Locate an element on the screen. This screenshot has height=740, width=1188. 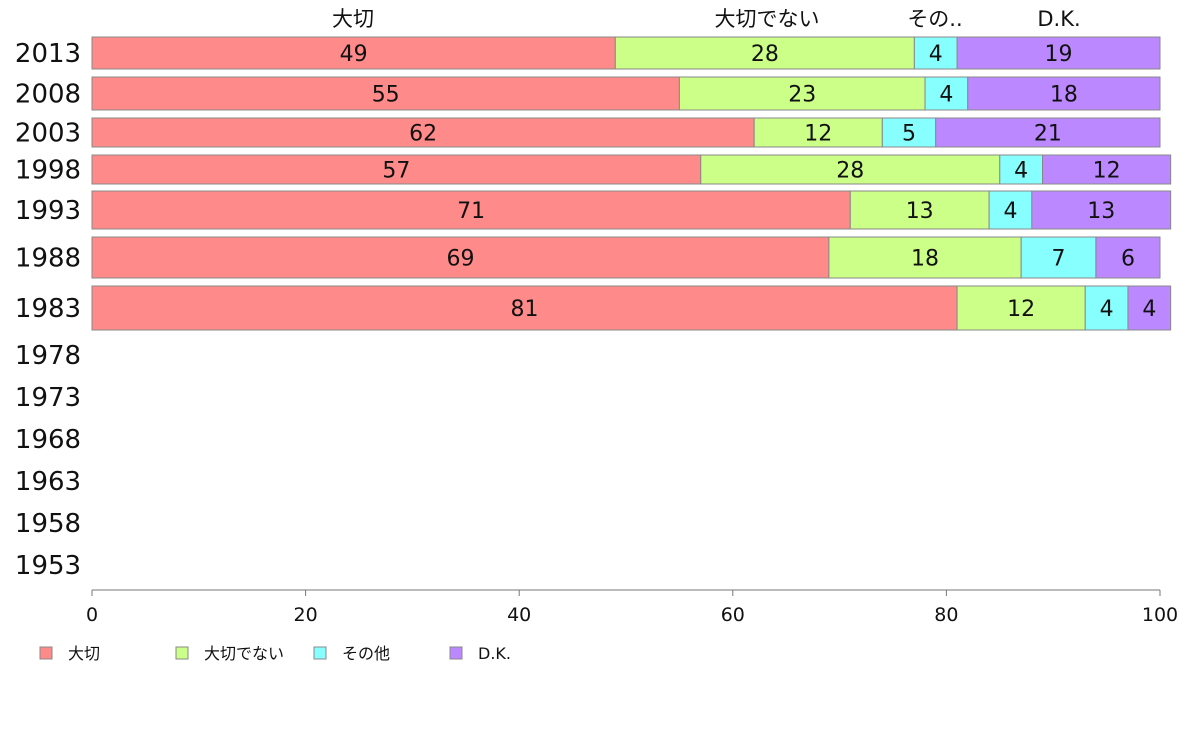
x-axis: 0 20 40 60 80 100 is located at coordinates (632, 607).